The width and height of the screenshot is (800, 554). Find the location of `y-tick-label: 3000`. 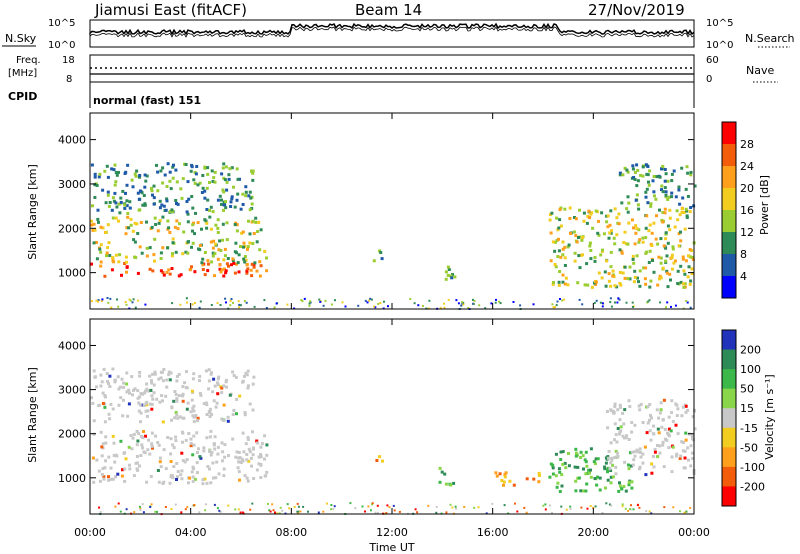

y-tick-label: 3000 is located at coordinates (72, 390).